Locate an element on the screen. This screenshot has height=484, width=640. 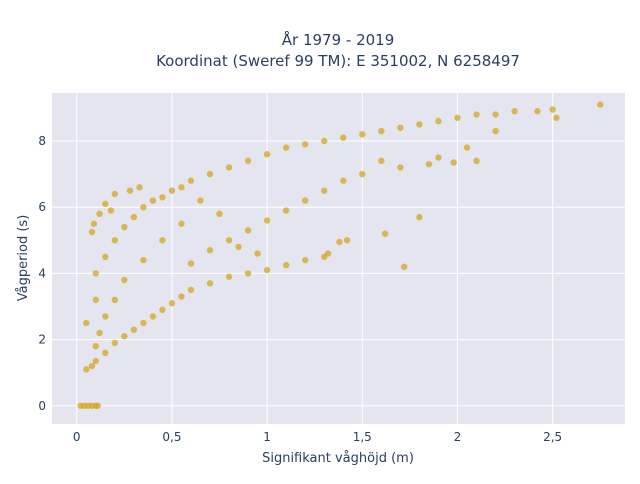
chart-title-line1: År 1979 - 2019 is located at coordinates (338, 39).